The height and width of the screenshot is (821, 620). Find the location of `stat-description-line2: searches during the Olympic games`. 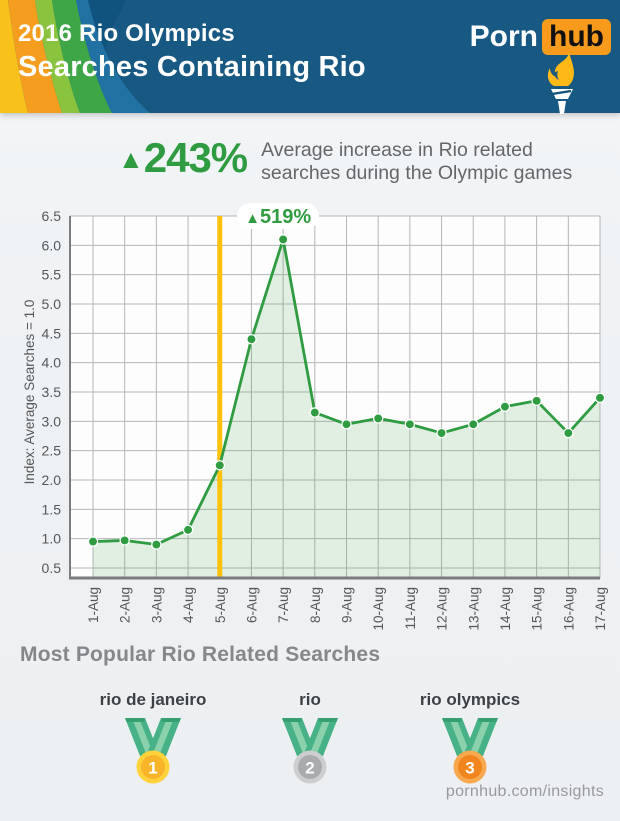

stat-description-line2: searches during the Olympic games is located at coordinates (417, 173).